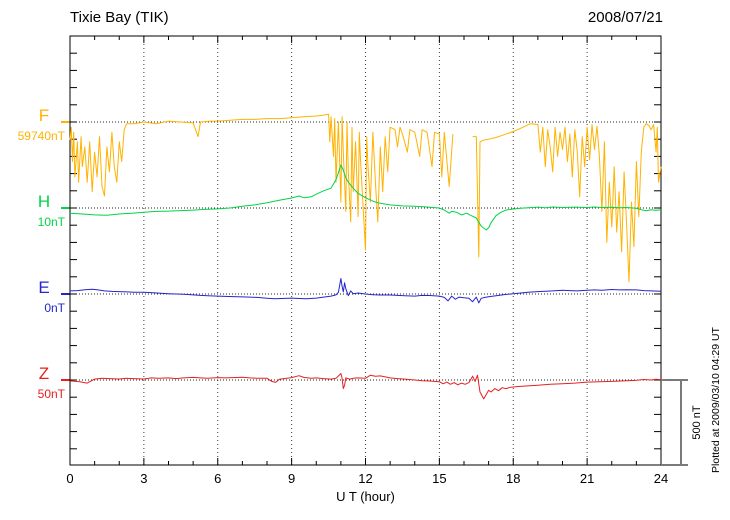 This screenshot has width=730, height=520. I want to click on scale-bar: 500 nT, so click(682, 422).